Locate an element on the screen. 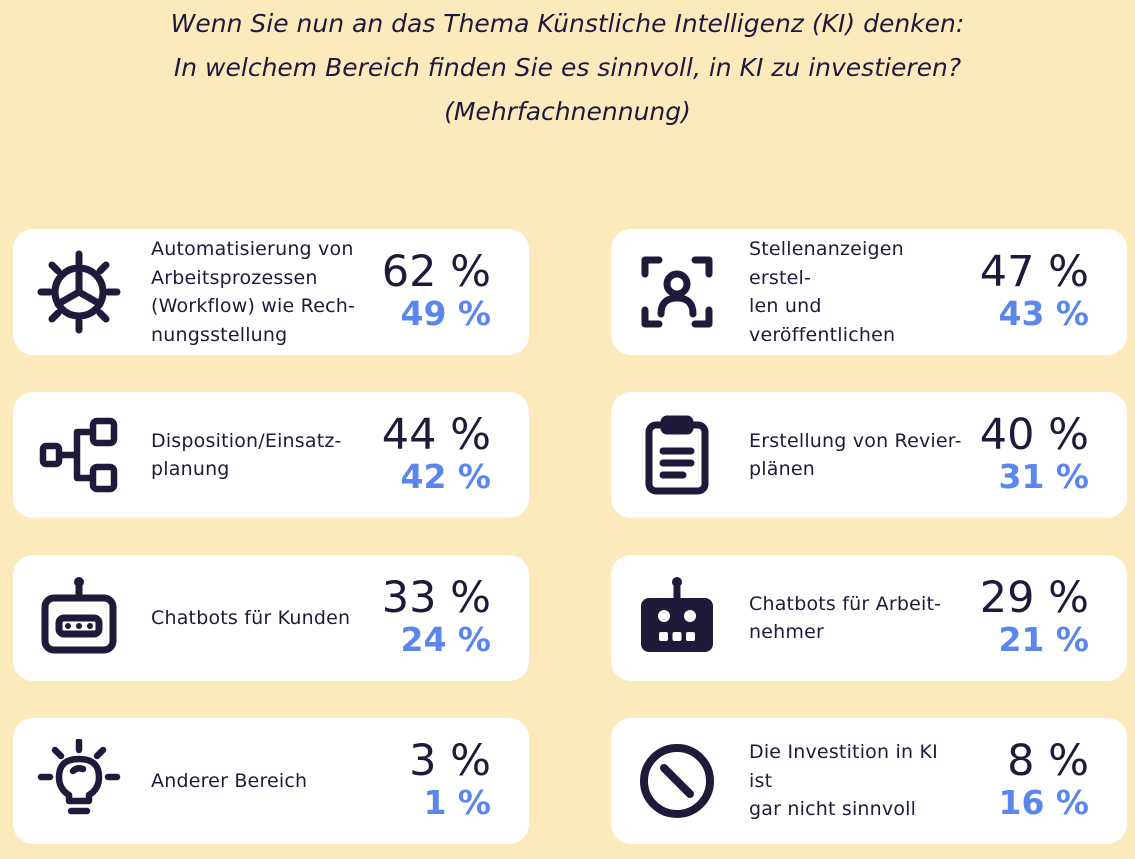 The width and height of the screenshot is (1135, 859). value-secondary: 21 % is located at coordinates (1043, 639).